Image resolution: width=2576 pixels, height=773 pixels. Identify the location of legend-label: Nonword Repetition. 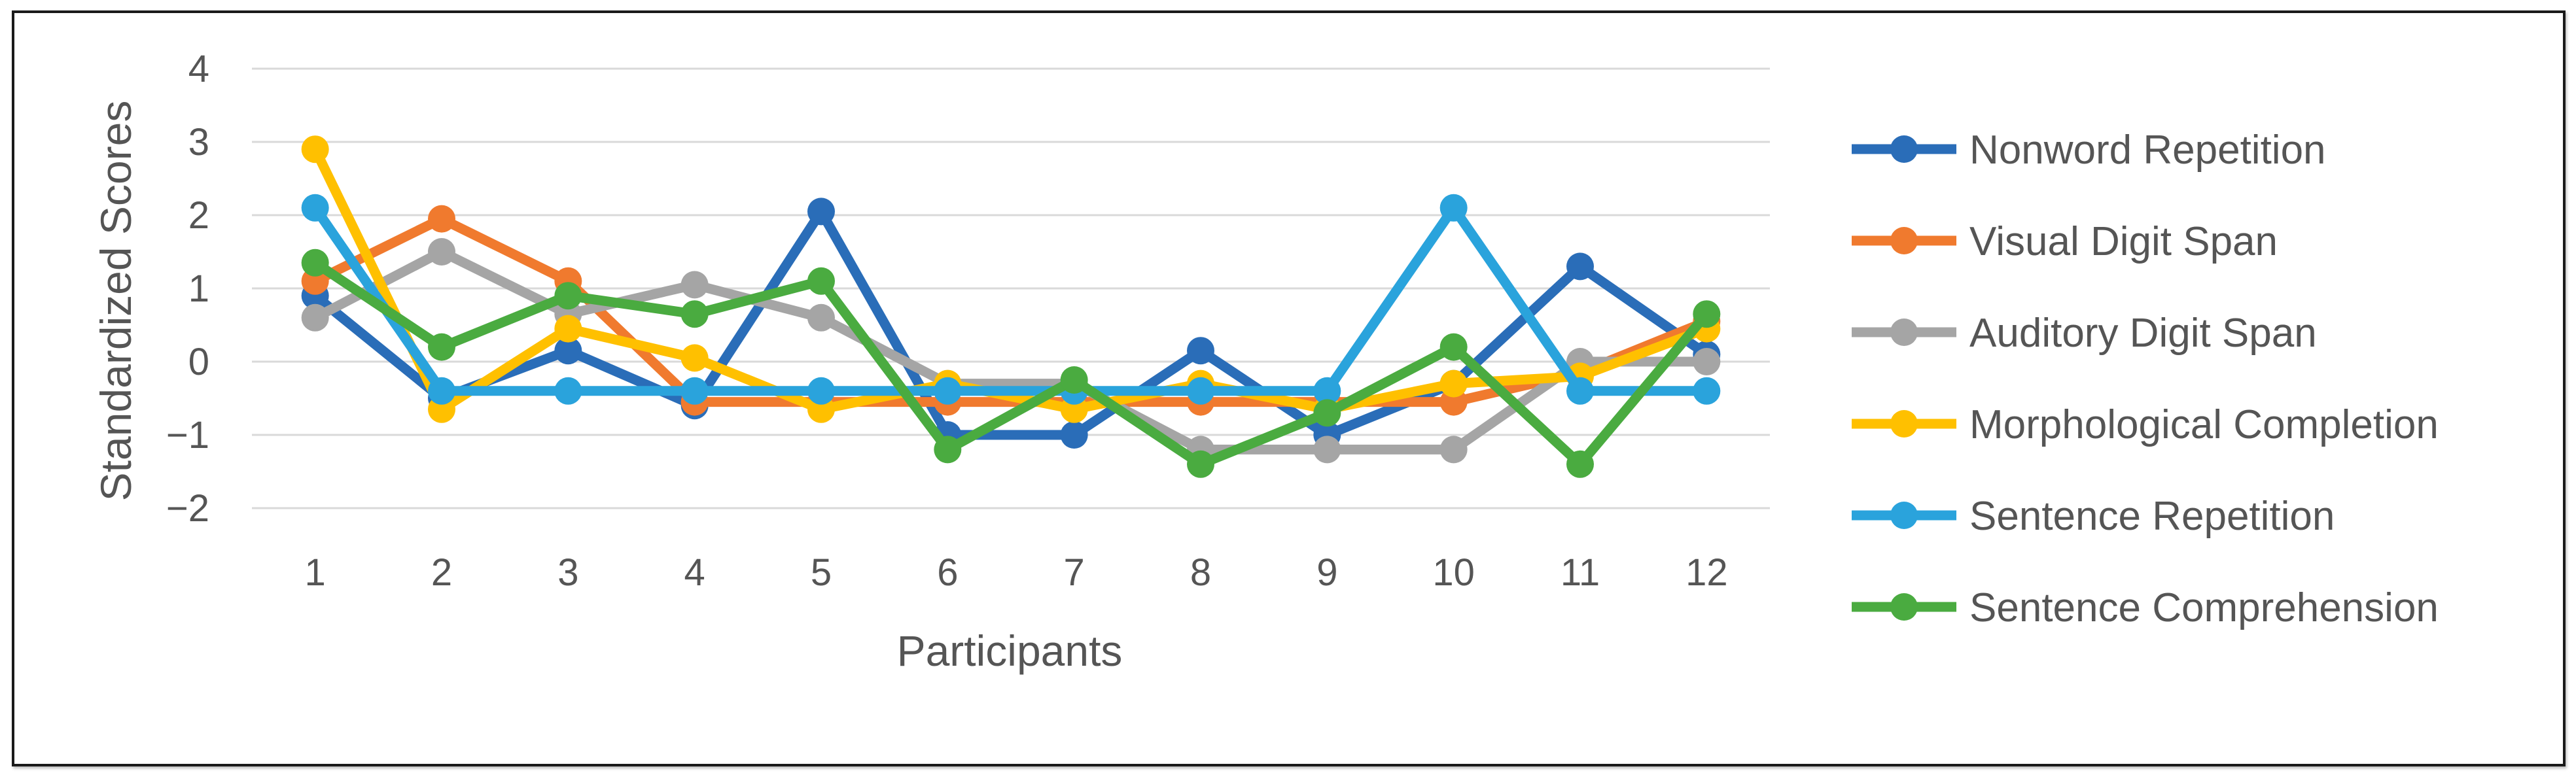
(2147, 150).